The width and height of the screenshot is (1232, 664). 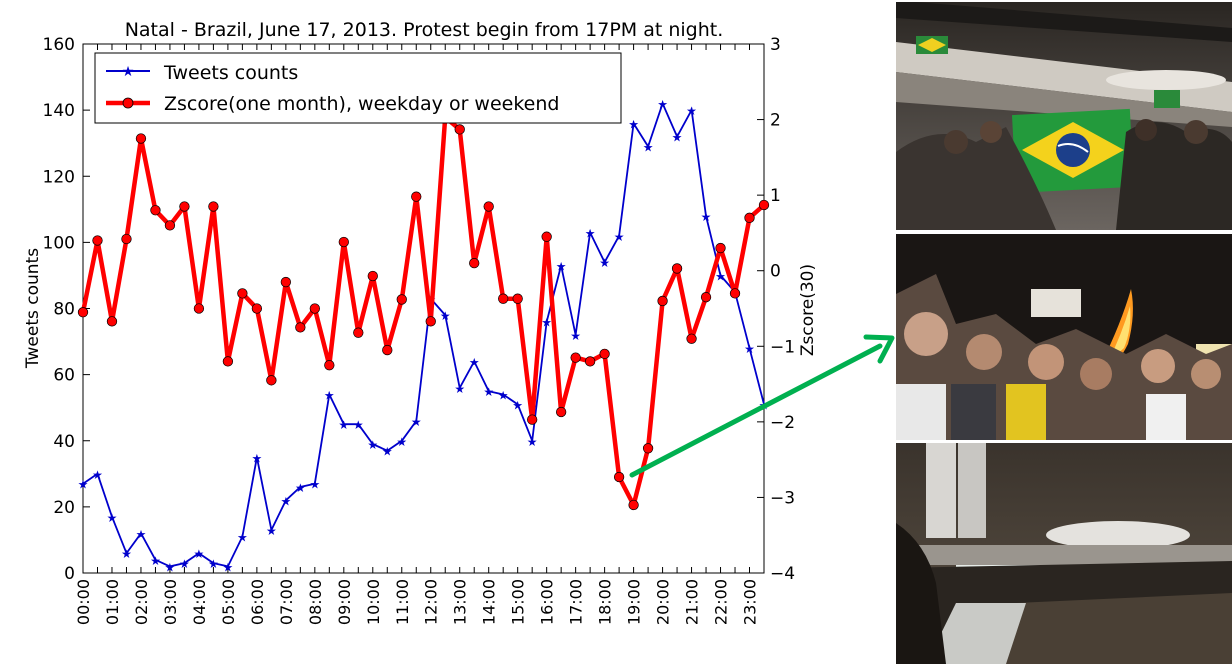 What do you see at coordinates (1064, 337) in the screenshot?
I see `protest-photo-fire` at bounding box center [1064, 337].